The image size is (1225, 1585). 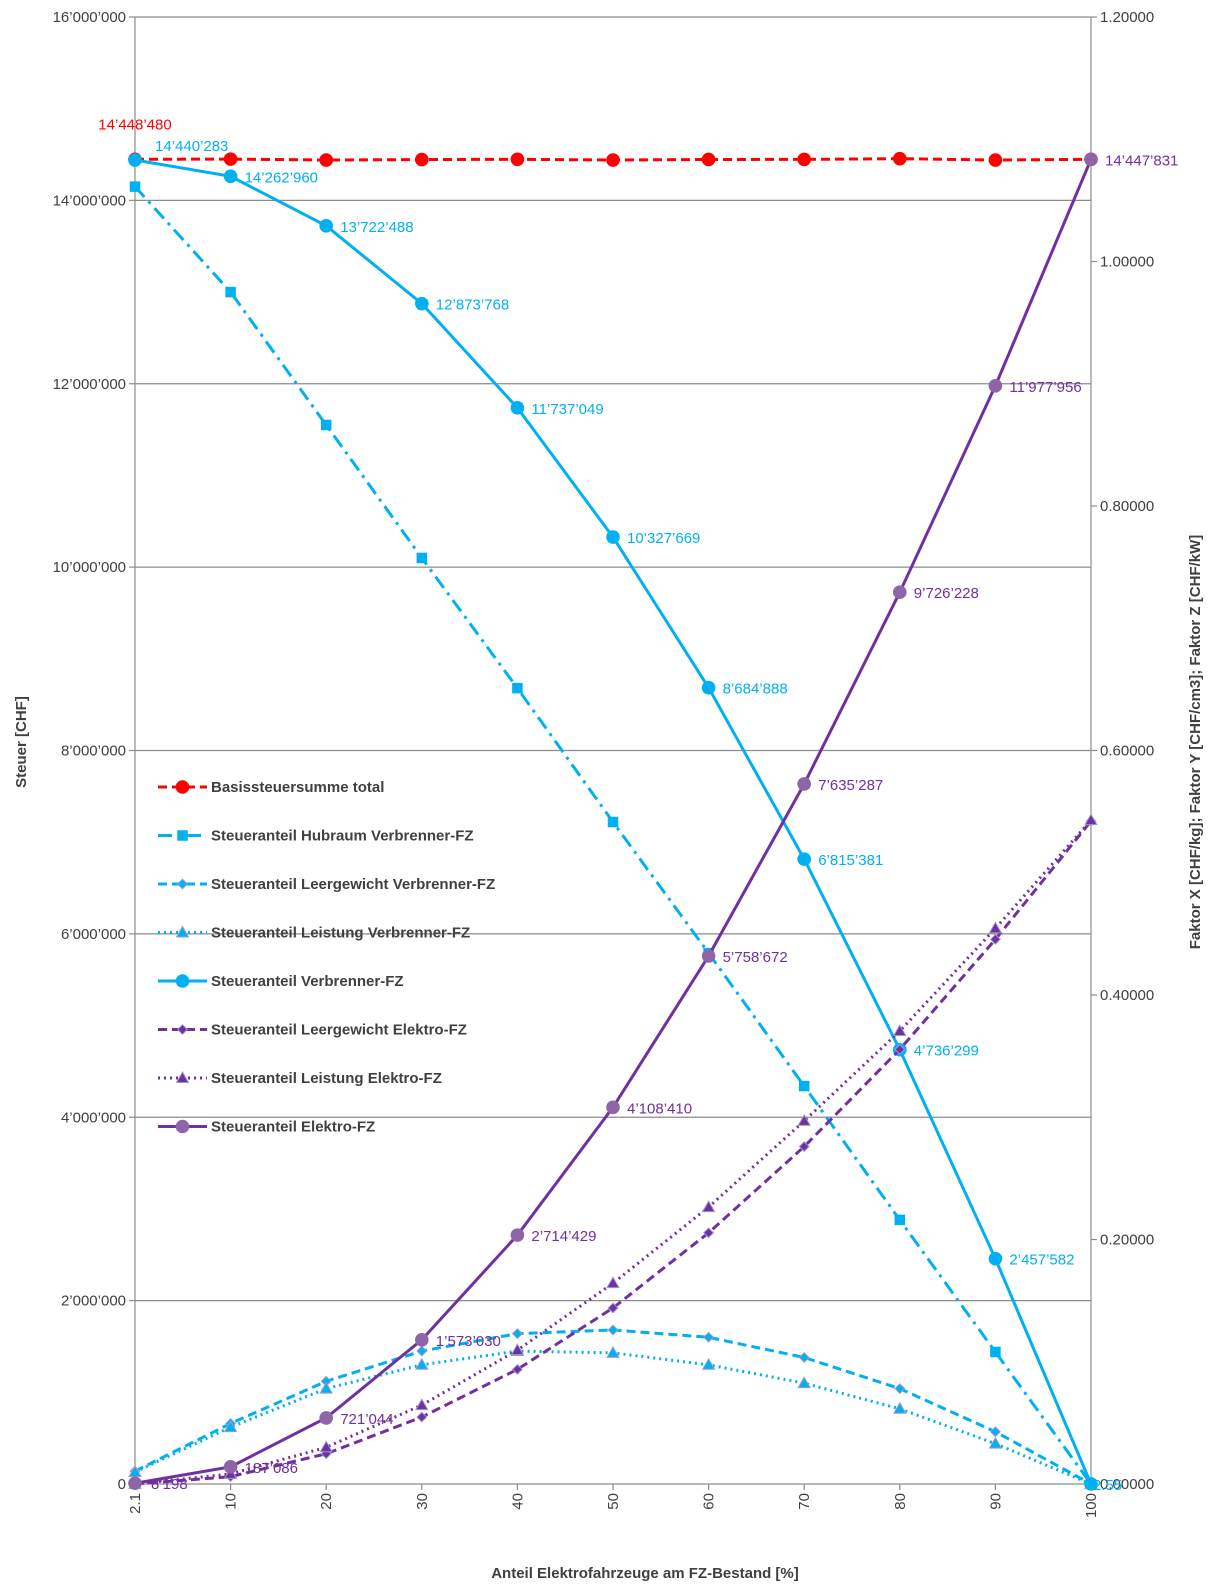 I want to click on data-label: 10’327’669, so click(x=663, y=538).